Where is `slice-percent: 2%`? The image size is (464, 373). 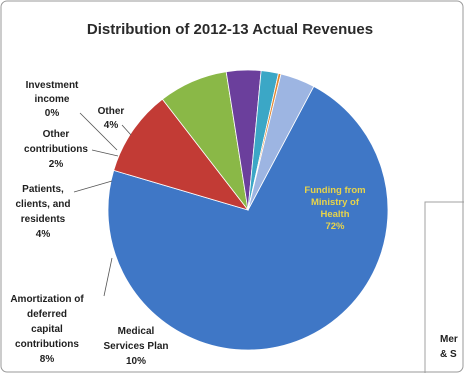
slice-percent: 2% is located at coordinates (56, 164).